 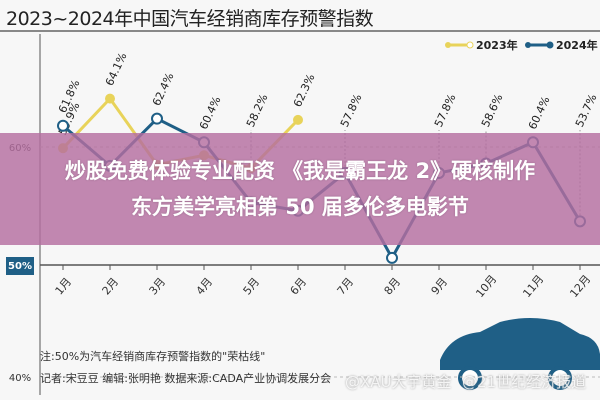 I want to click on data-label: 62.3%, so click(x=304, y=90).